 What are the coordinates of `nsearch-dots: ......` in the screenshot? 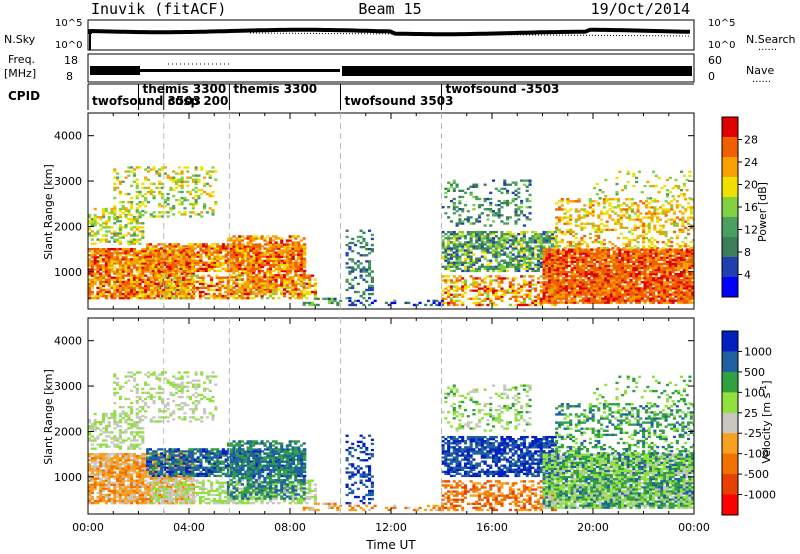 It's located at (767, 47).